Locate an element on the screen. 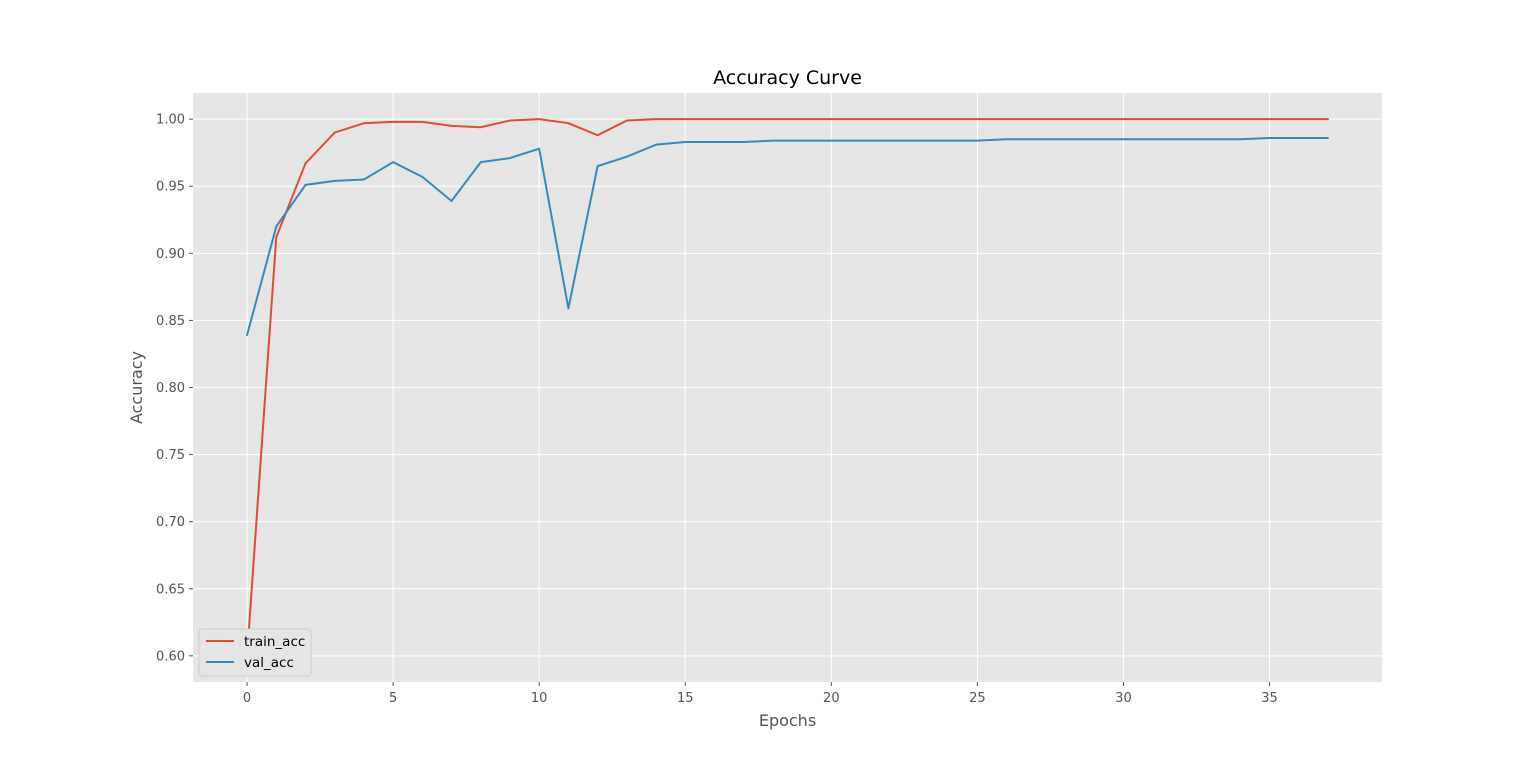 This screenshot has height=767, width=1536. x-tick-label: 5 is located at coordinates (393, 698).